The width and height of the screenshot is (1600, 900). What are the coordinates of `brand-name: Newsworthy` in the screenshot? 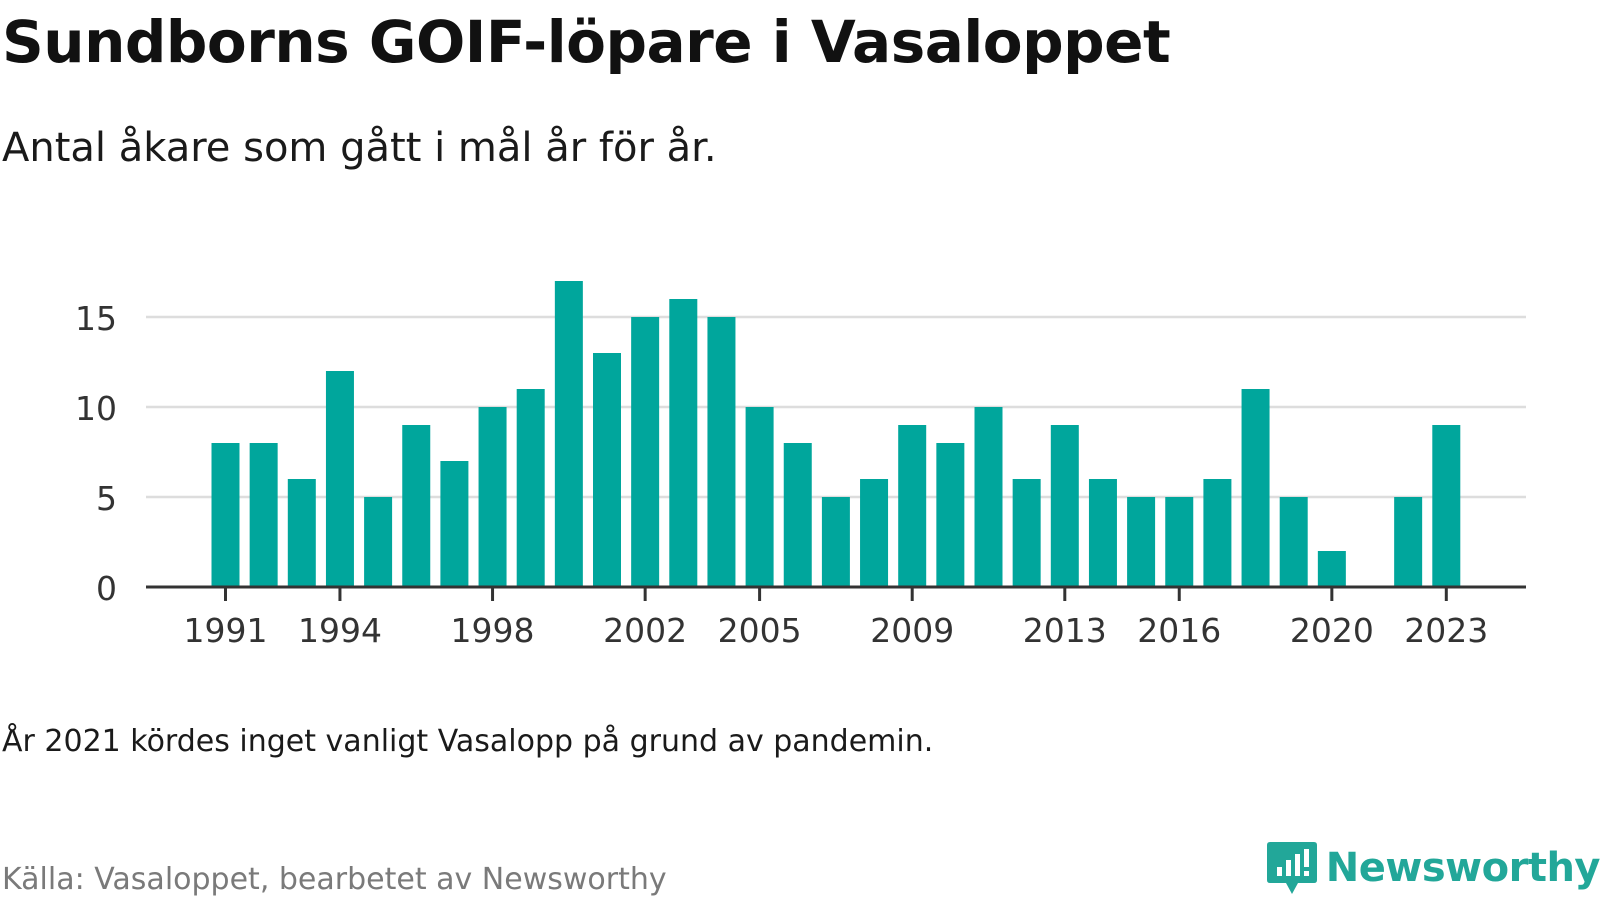 It's located at (1462, 868).